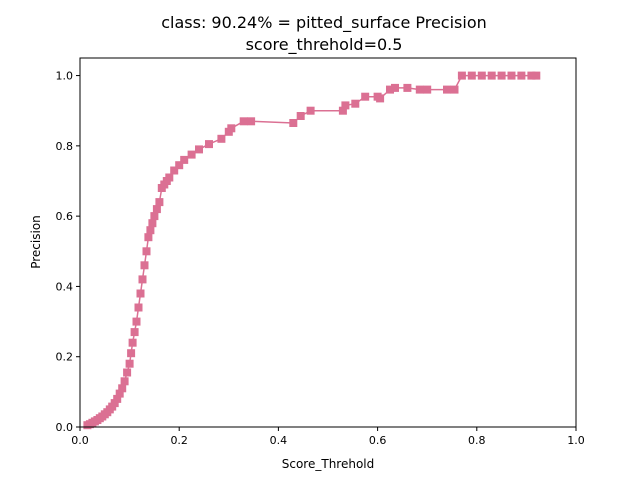  I want to click on chart-subtitle: score_threhold=0.5, so click(324, 45).